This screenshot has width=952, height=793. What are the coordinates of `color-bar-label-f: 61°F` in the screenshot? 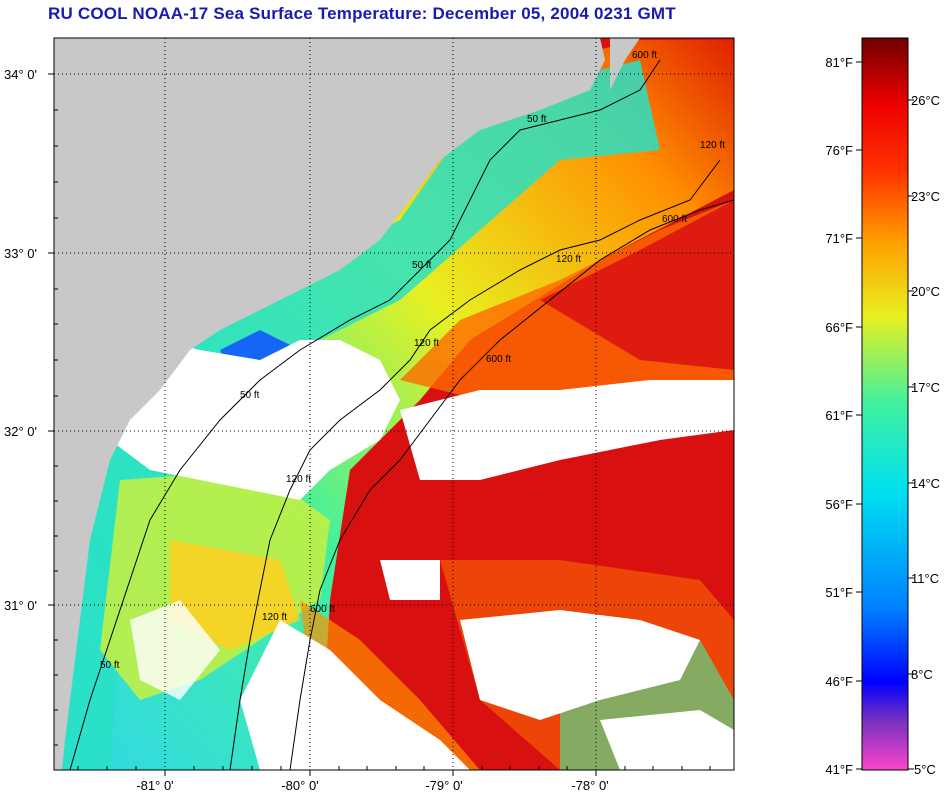 It's located at (839, 415).